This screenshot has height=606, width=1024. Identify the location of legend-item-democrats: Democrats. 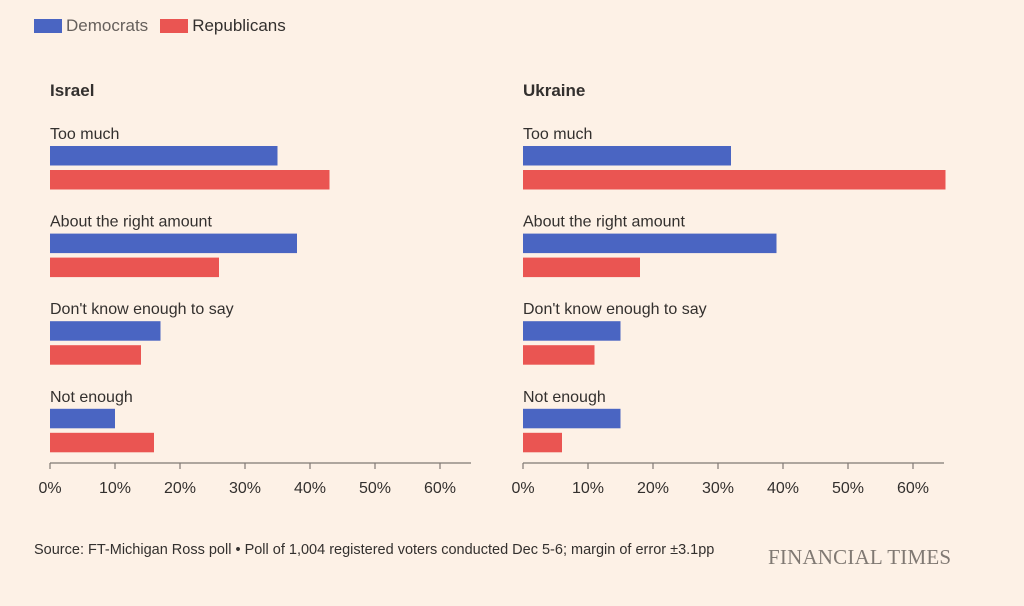
(91, 26).